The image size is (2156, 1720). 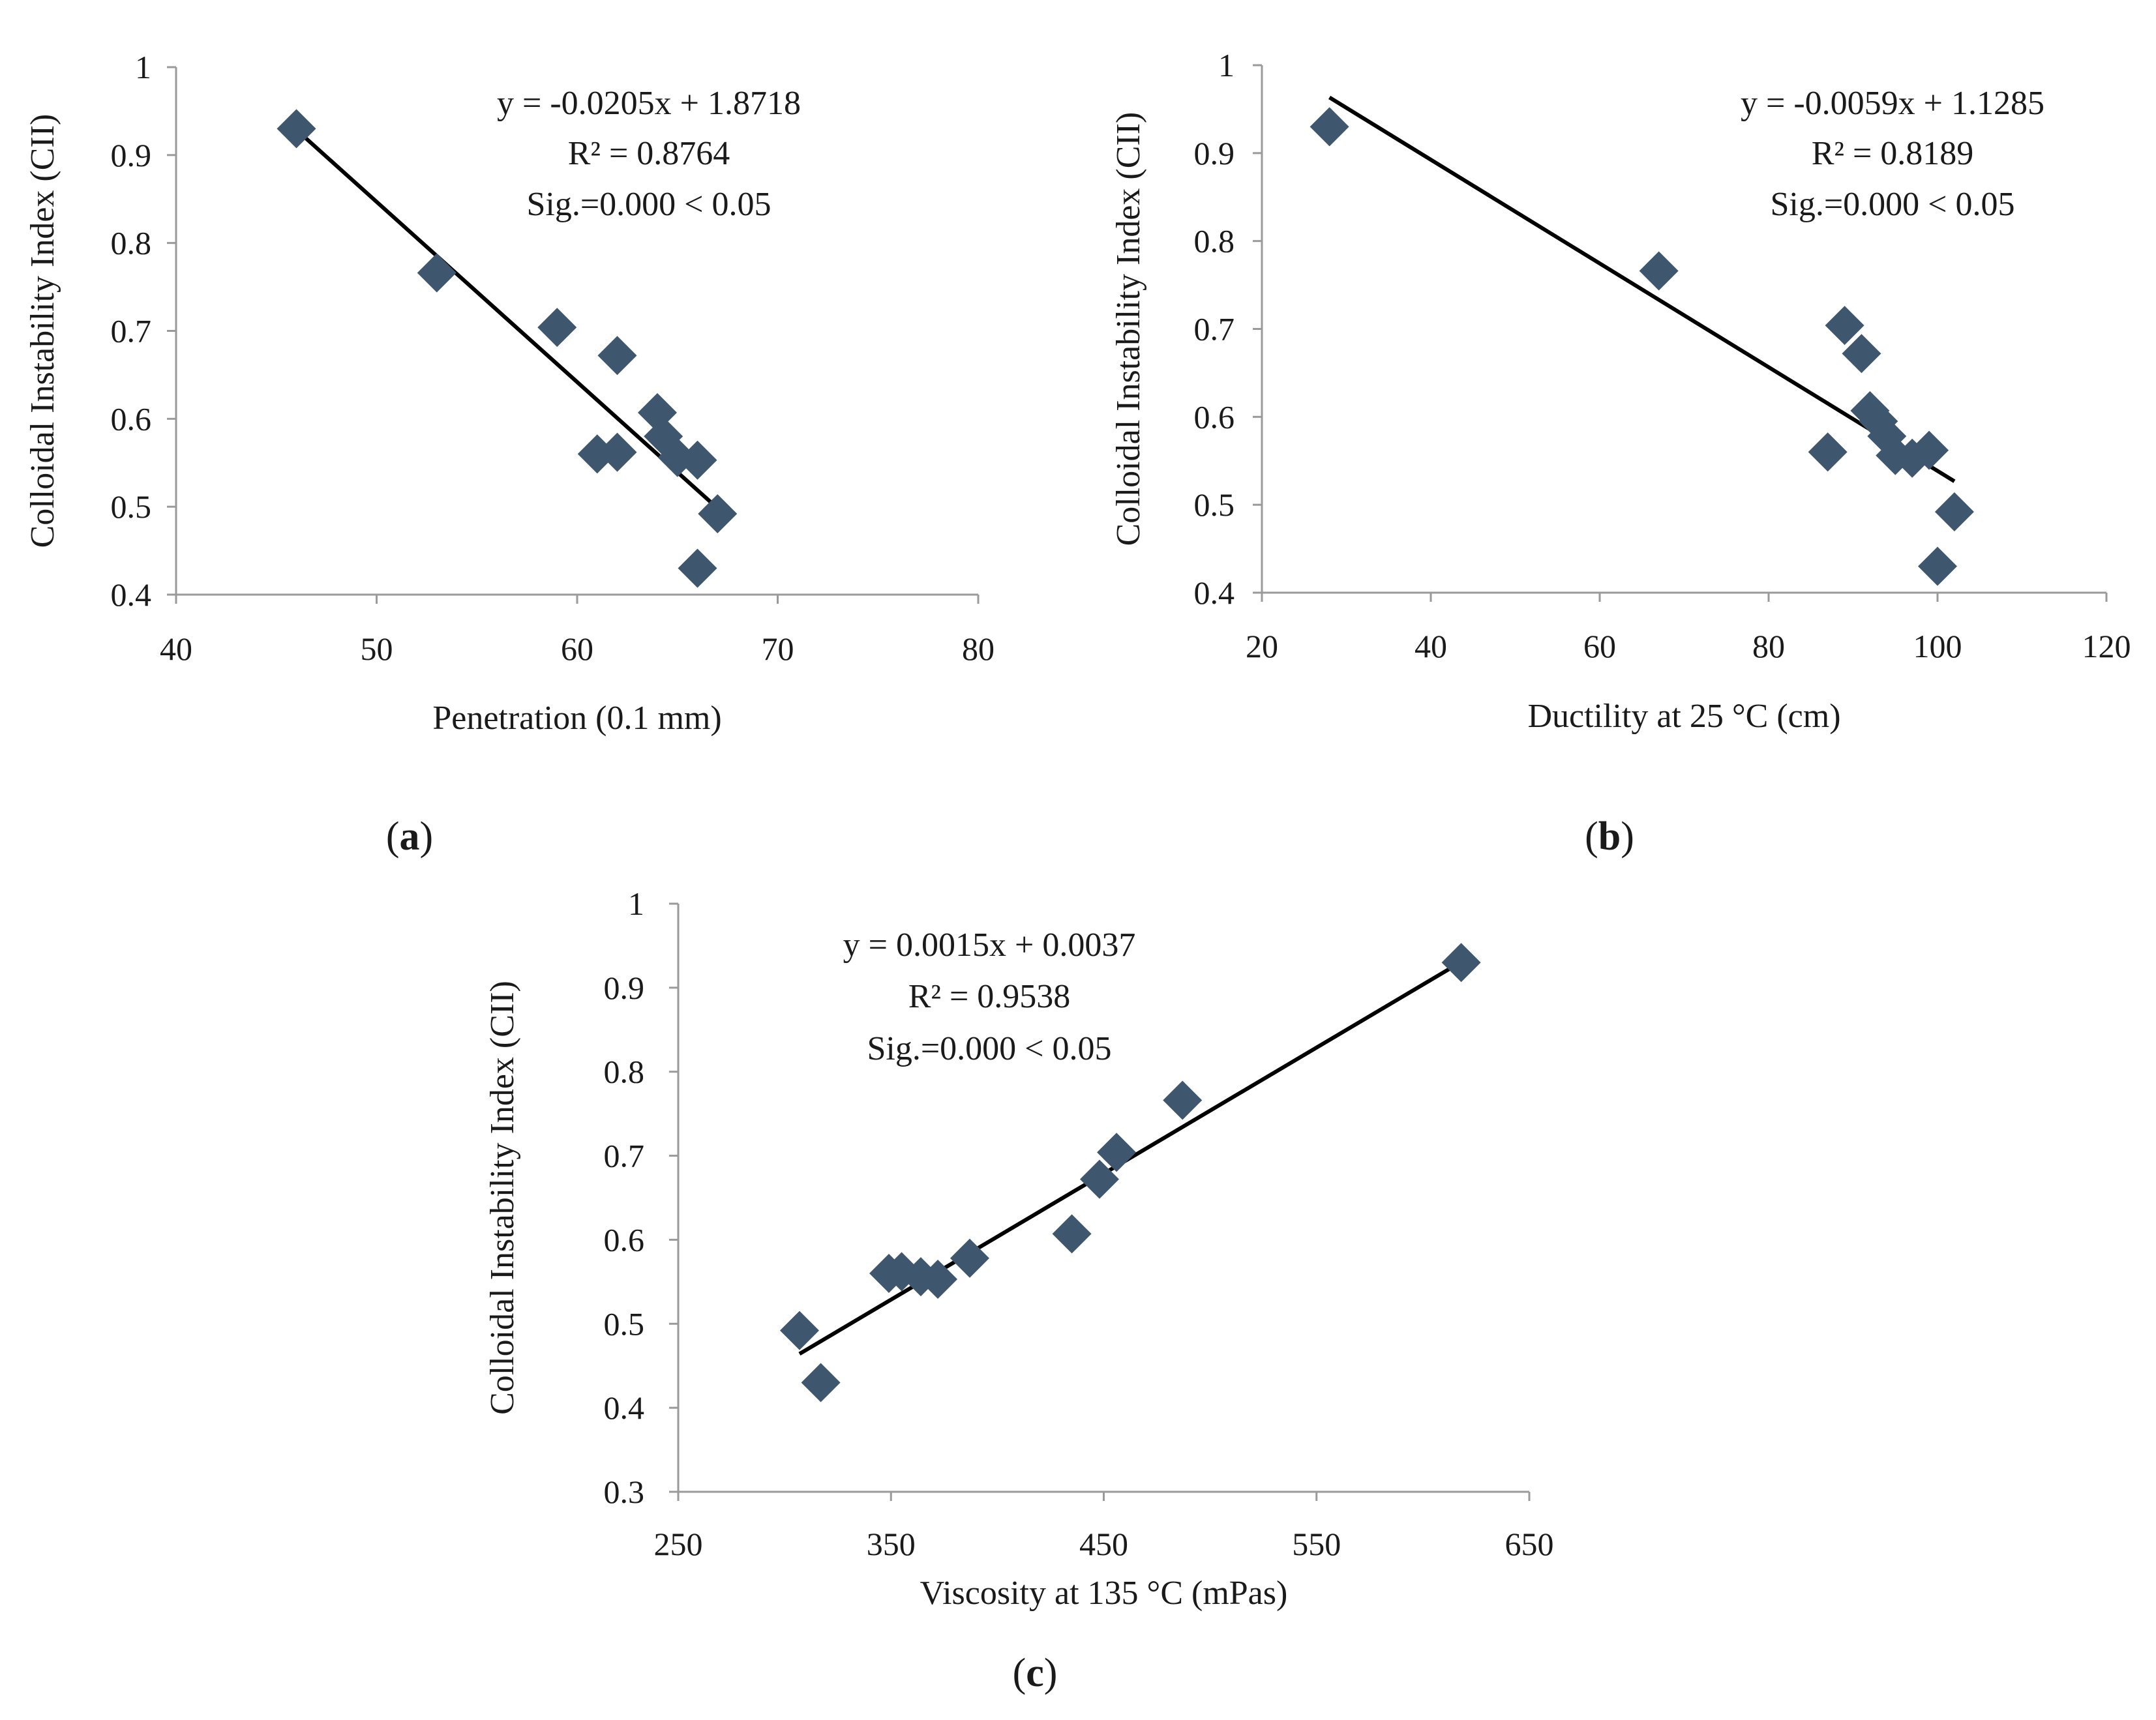 I want to click on regression-annotation: y = -0.0205x + 1.8718, so click(x=649, y=103).